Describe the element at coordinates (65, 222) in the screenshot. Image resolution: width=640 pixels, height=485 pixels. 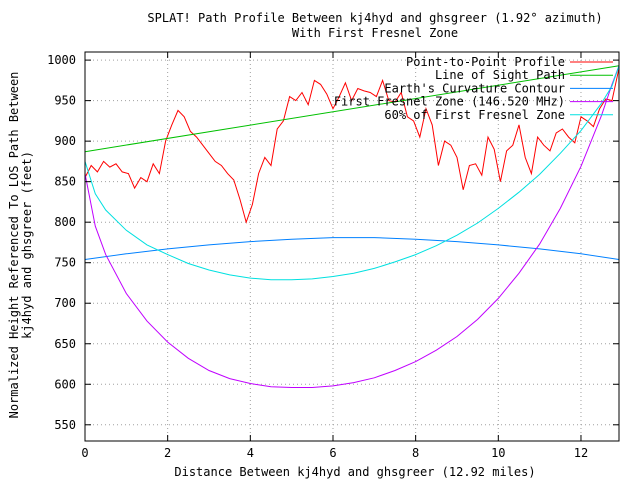
I see `y-tick-label: 800` at that location.